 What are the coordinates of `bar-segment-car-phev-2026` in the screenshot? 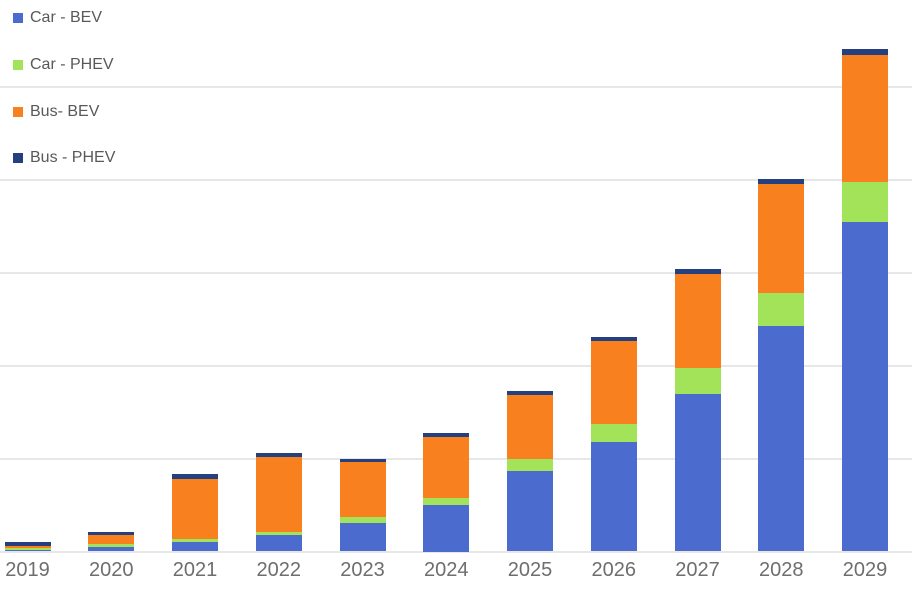 It's located at (613, 433).